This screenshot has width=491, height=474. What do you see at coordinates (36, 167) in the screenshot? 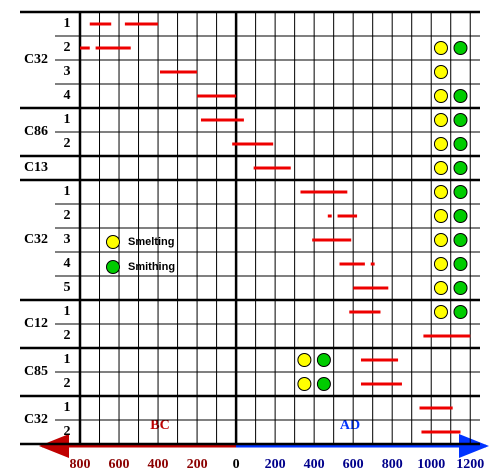
I see `group-label: C13` at bounding box center [36, 167].